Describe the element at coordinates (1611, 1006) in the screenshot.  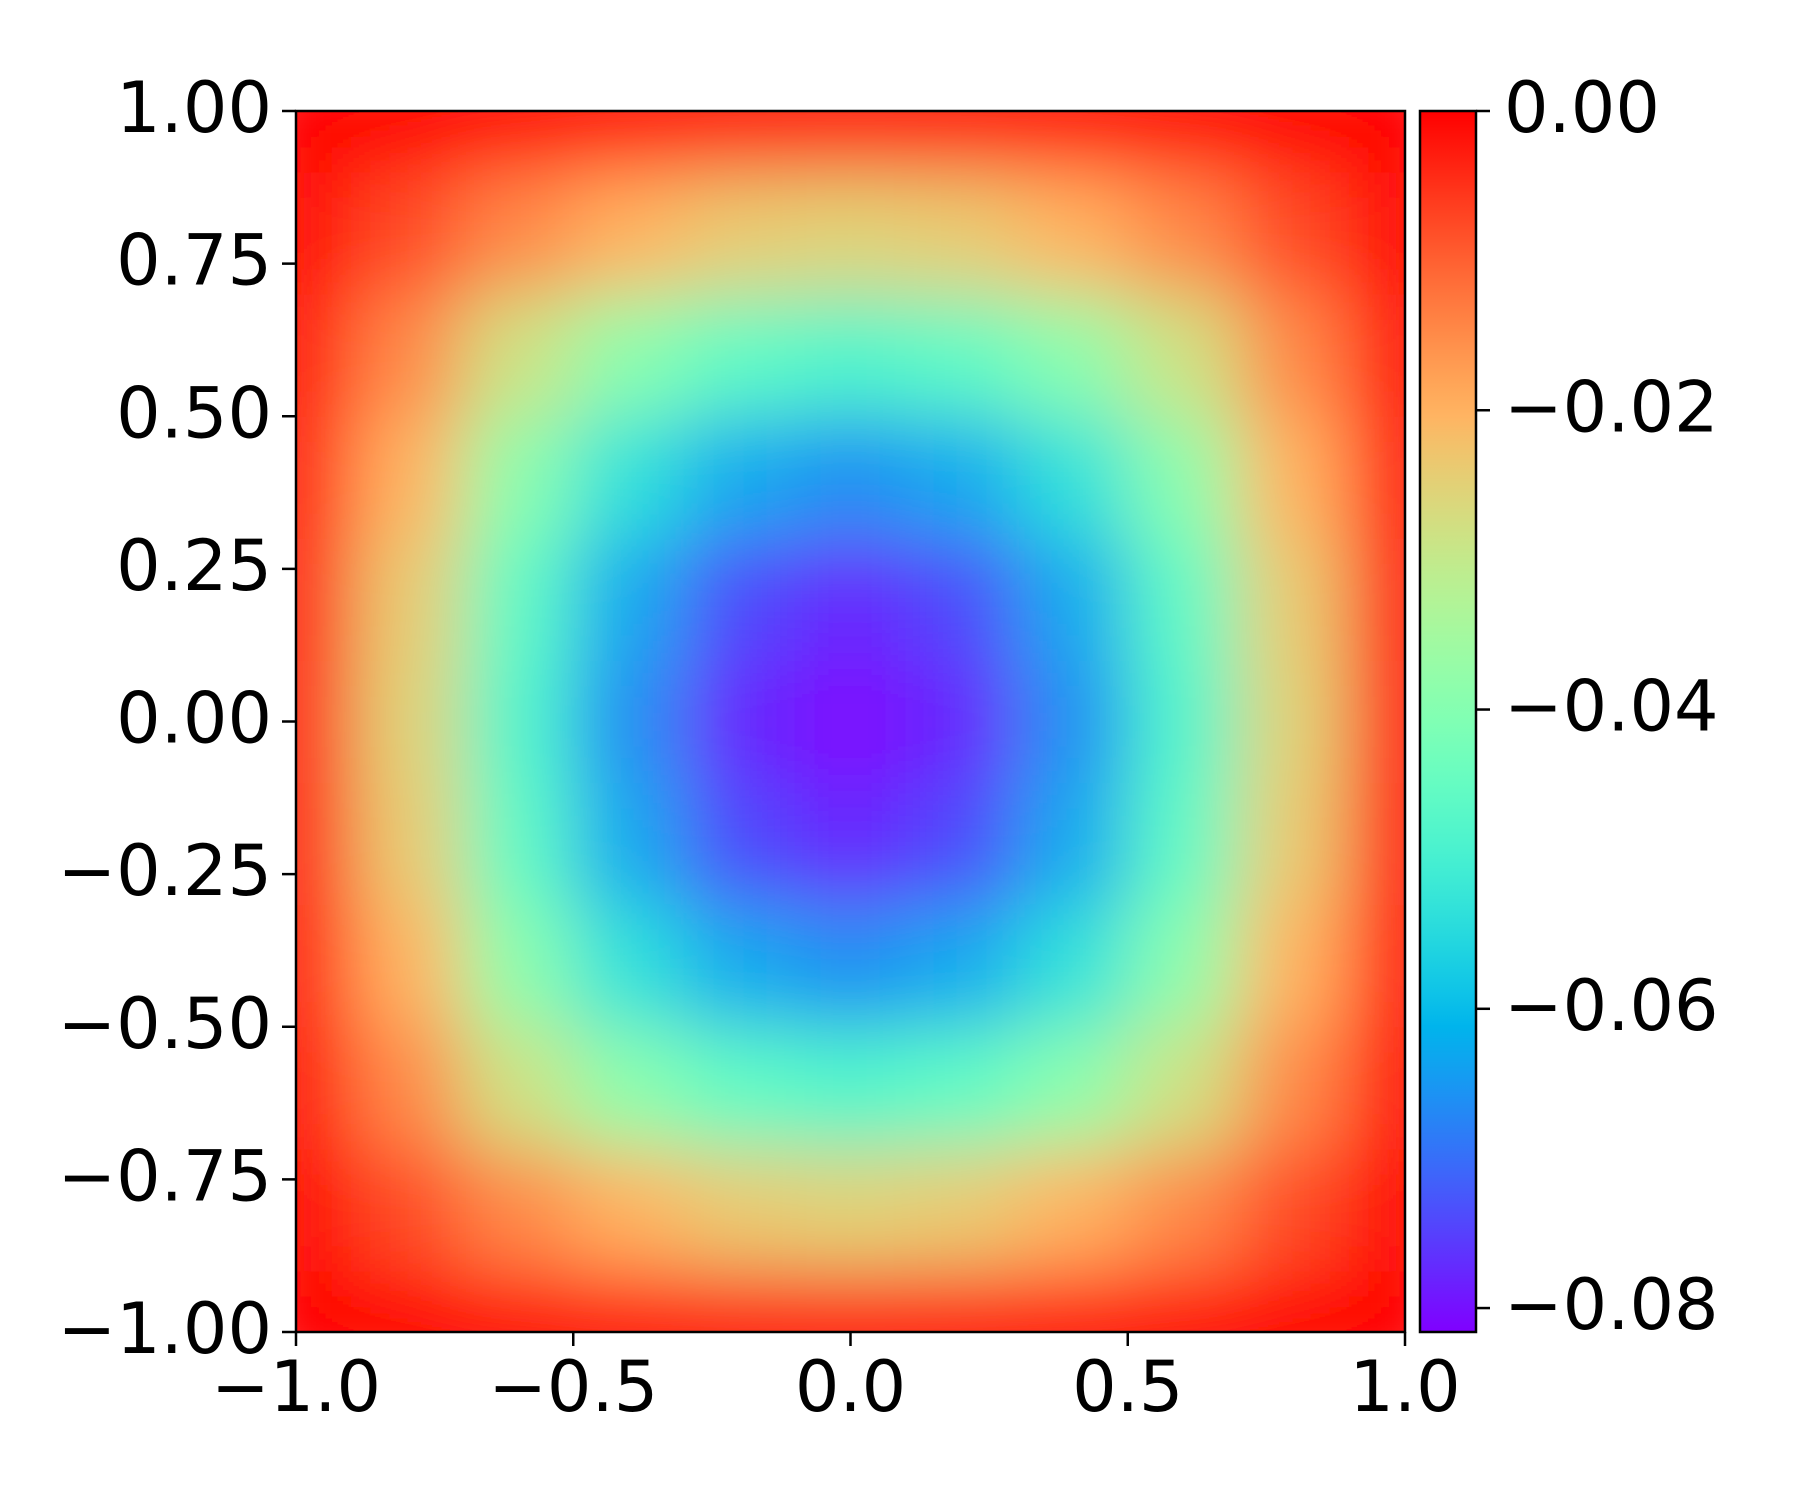
I see `colorbar-tick-label: −0.06` at that location.